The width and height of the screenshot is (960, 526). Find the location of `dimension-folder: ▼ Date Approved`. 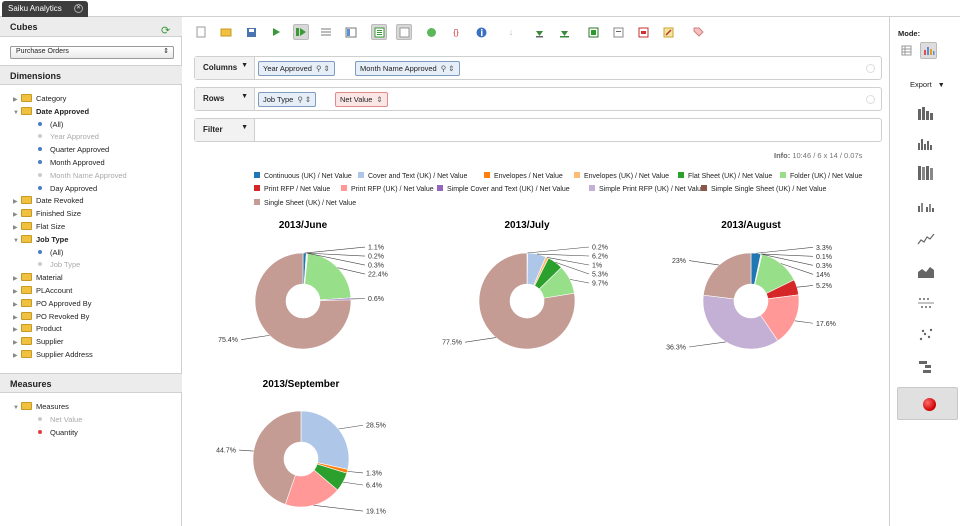

dimension-folder: ▼ Date Approved is located at coordinates (51, 112).